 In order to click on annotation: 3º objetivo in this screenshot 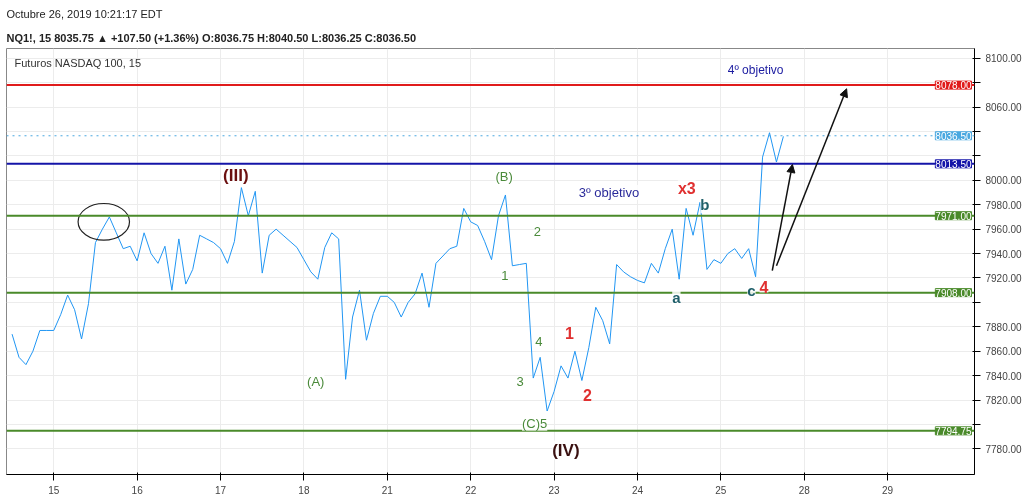, I will do `click(609, 193)`.